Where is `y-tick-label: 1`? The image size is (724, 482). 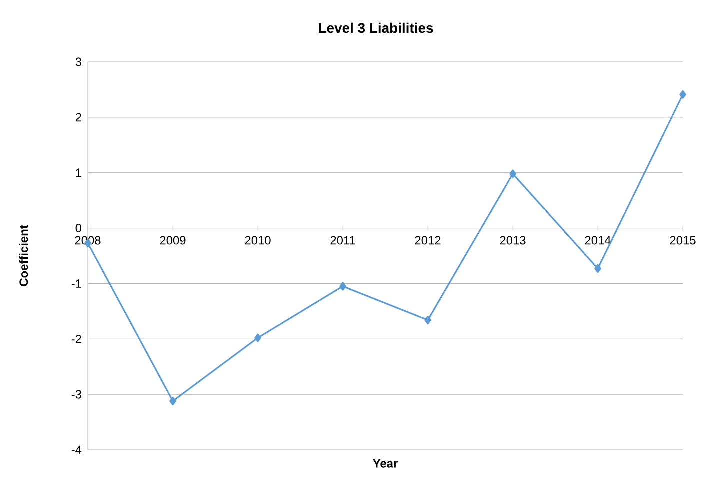
y-tick-label: 1 is located at coordinates (79, 172).